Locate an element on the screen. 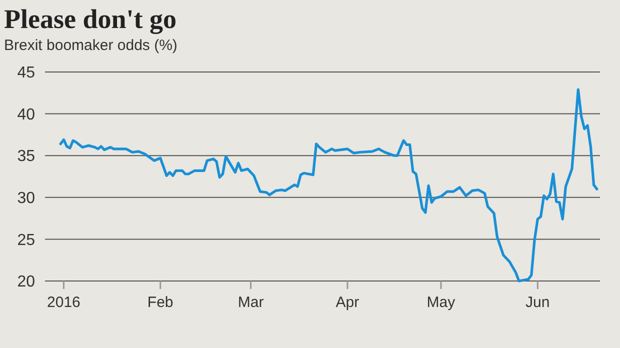 The height and width of the screenshot is (348, 620). y-tick-label: 30 is located at coordinates (26, 198).